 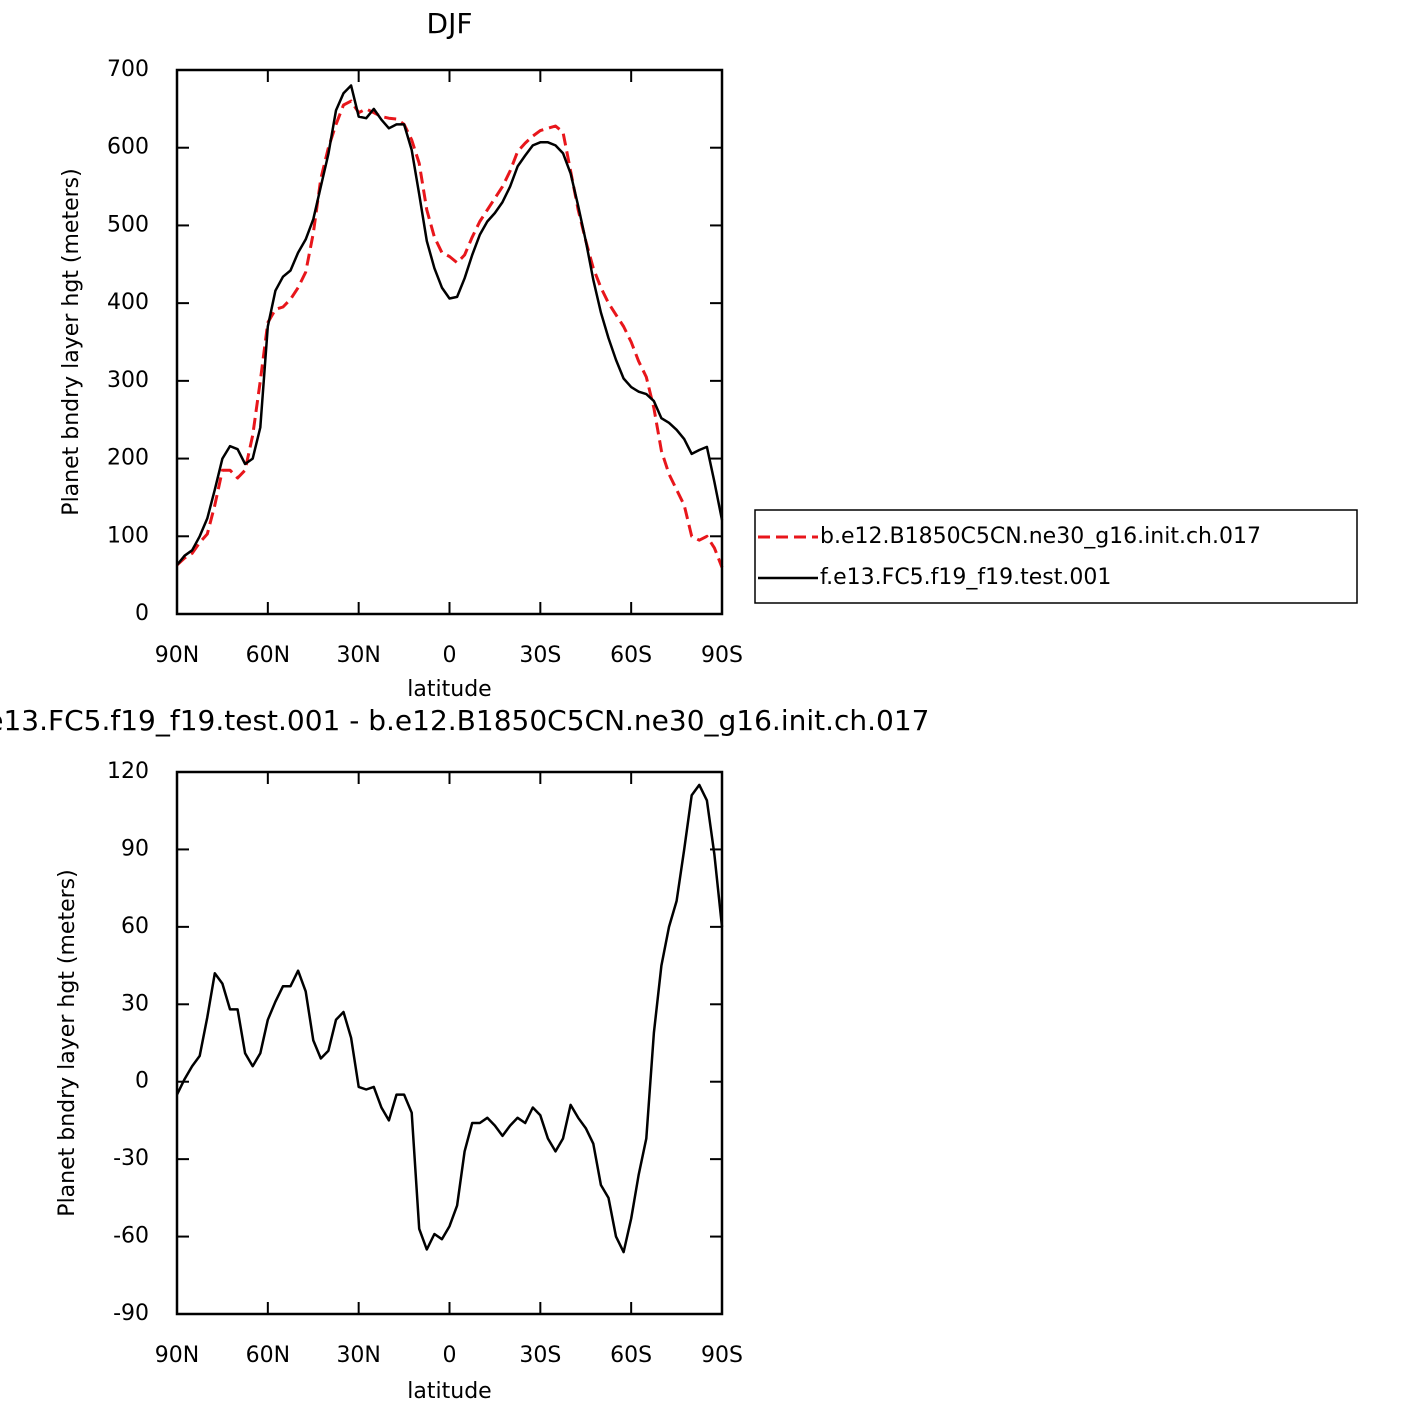 I want to click on y-tick-label: 100, so click(x=128, y=535).